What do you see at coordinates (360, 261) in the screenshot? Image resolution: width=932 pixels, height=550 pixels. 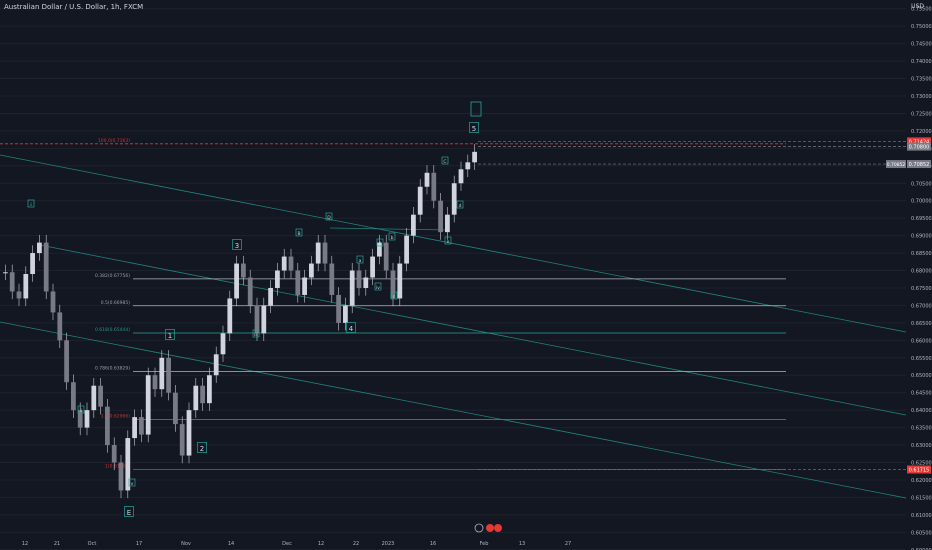 I see `wave-label: a` at bounding box center [360, 261].